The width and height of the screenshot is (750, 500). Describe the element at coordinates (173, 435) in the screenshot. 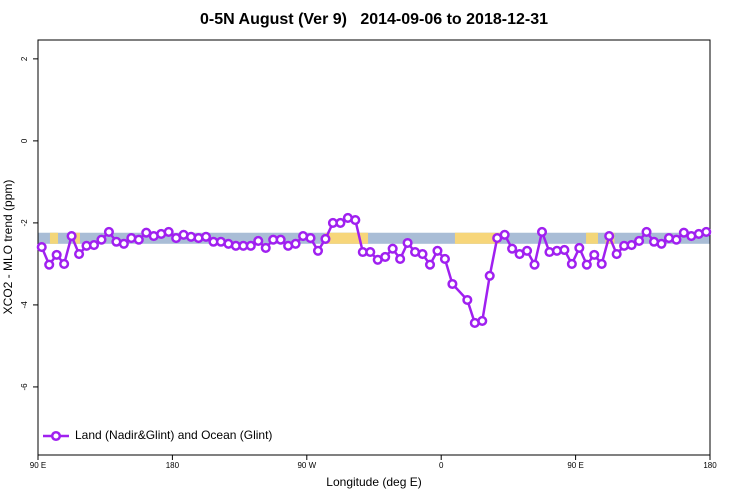

I see `legend-label: Land (Nadir&Glint) and Ocean (Glint)` at that location.